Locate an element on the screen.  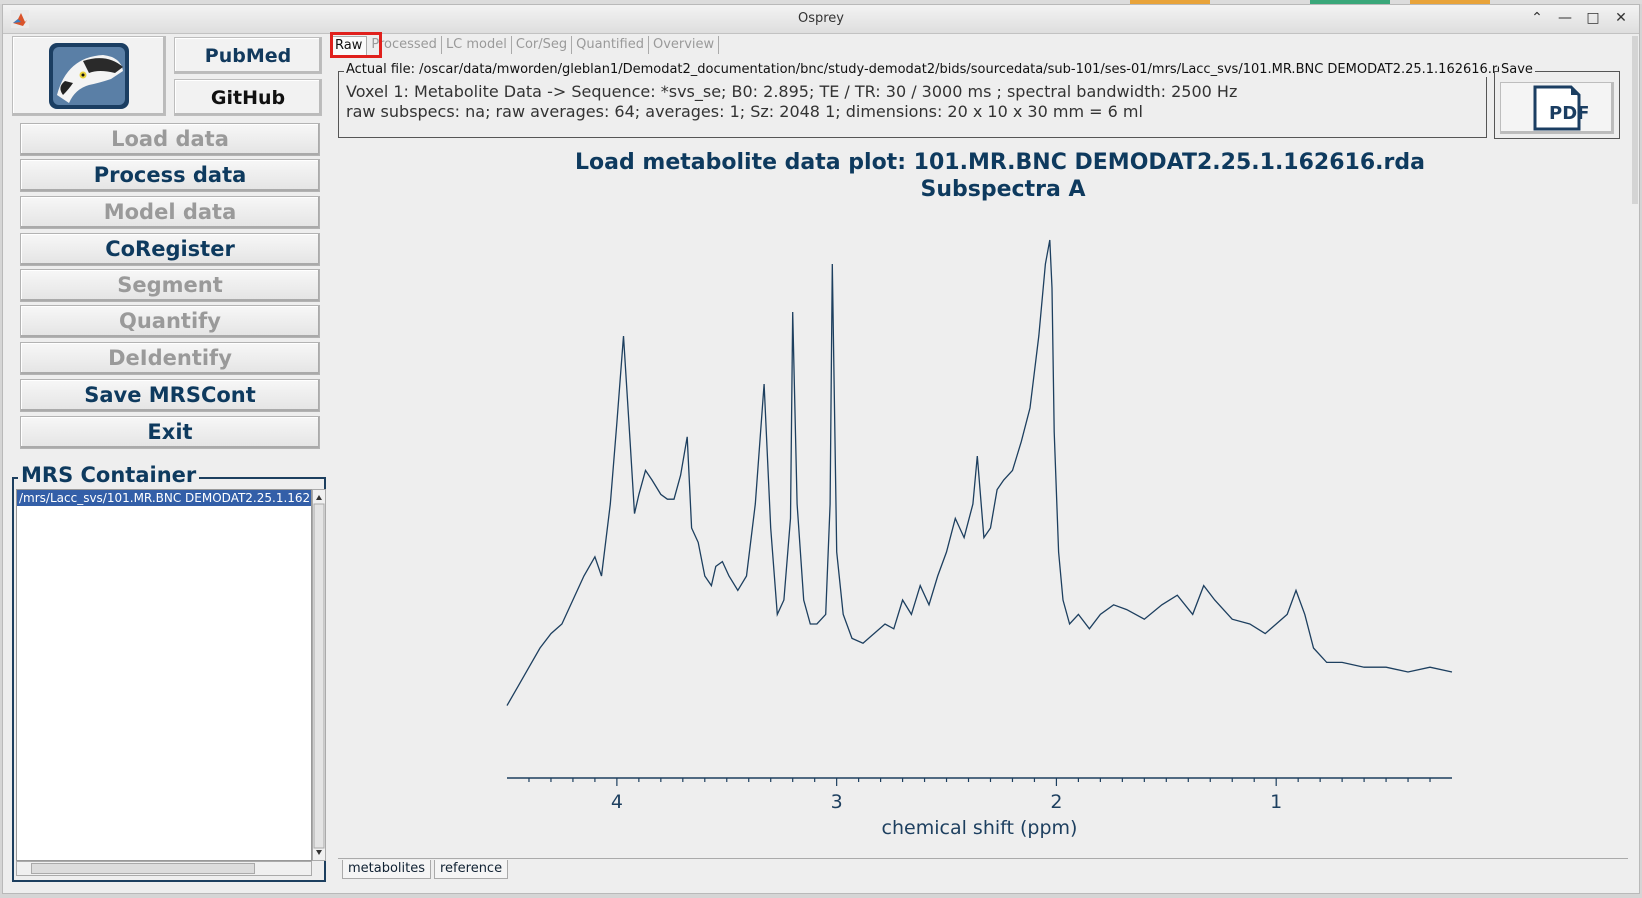
pubmed-button: PubMed is located at coordinates (248, 55).